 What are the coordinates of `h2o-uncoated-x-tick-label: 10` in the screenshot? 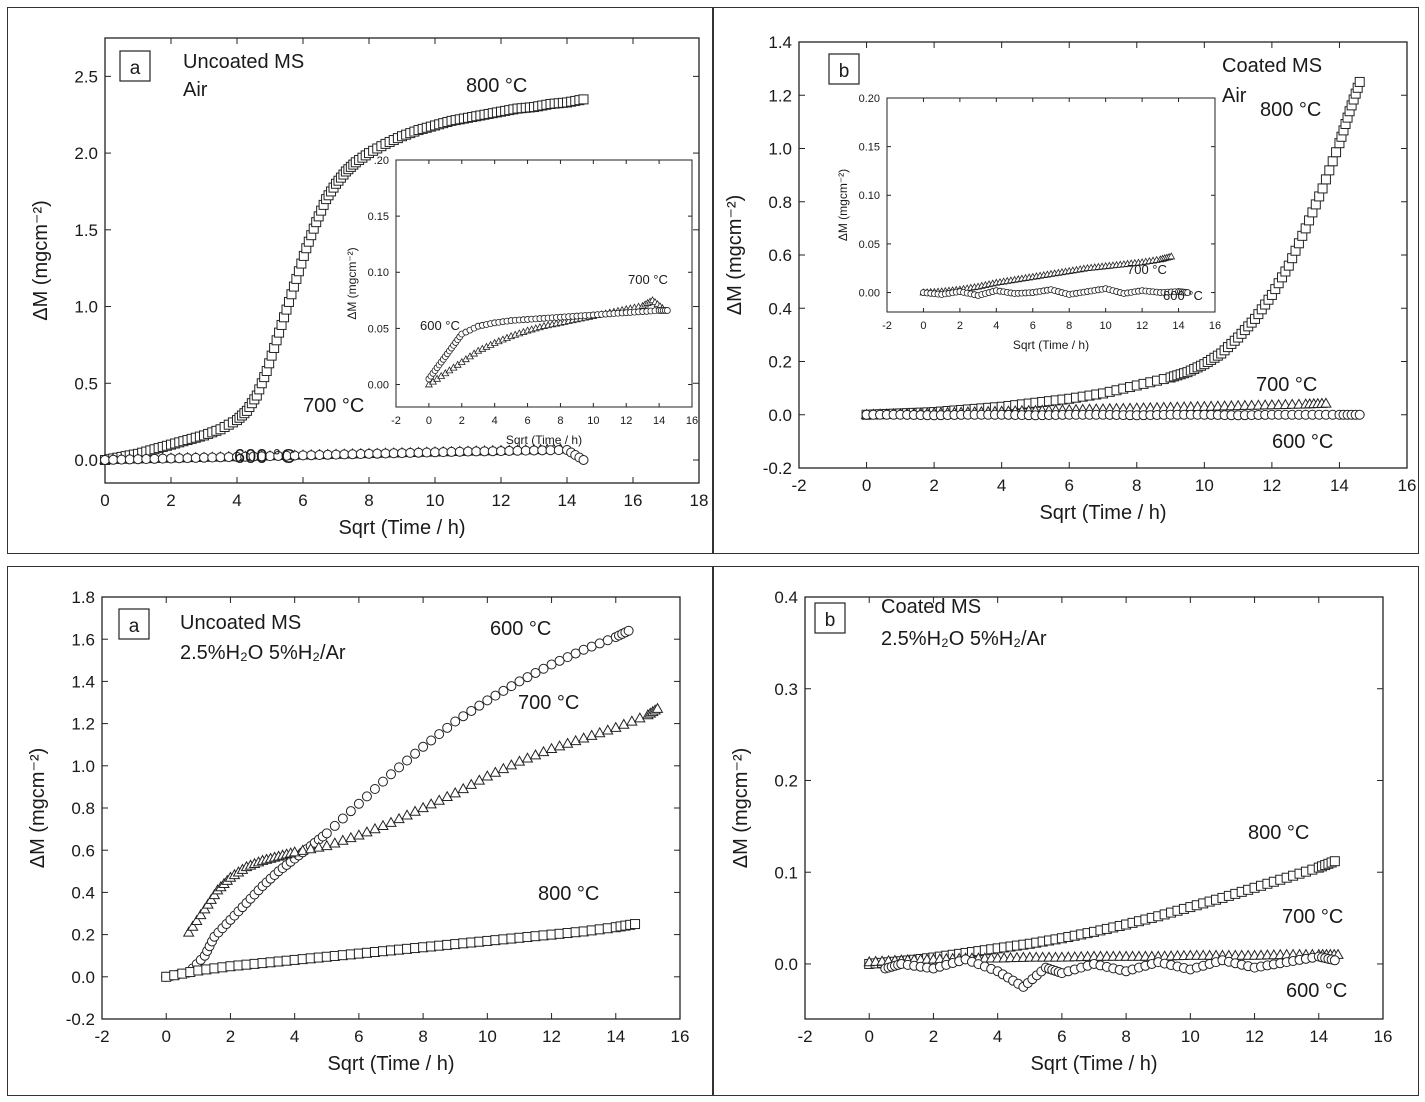 It's located at (487, 1036).